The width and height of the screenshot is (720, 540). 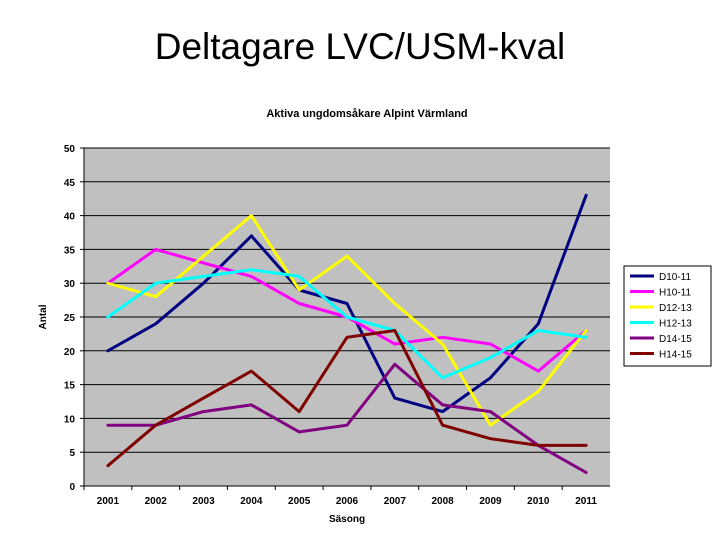 I want to click on x-tick-label: 2009, so click(x=490, y=501).